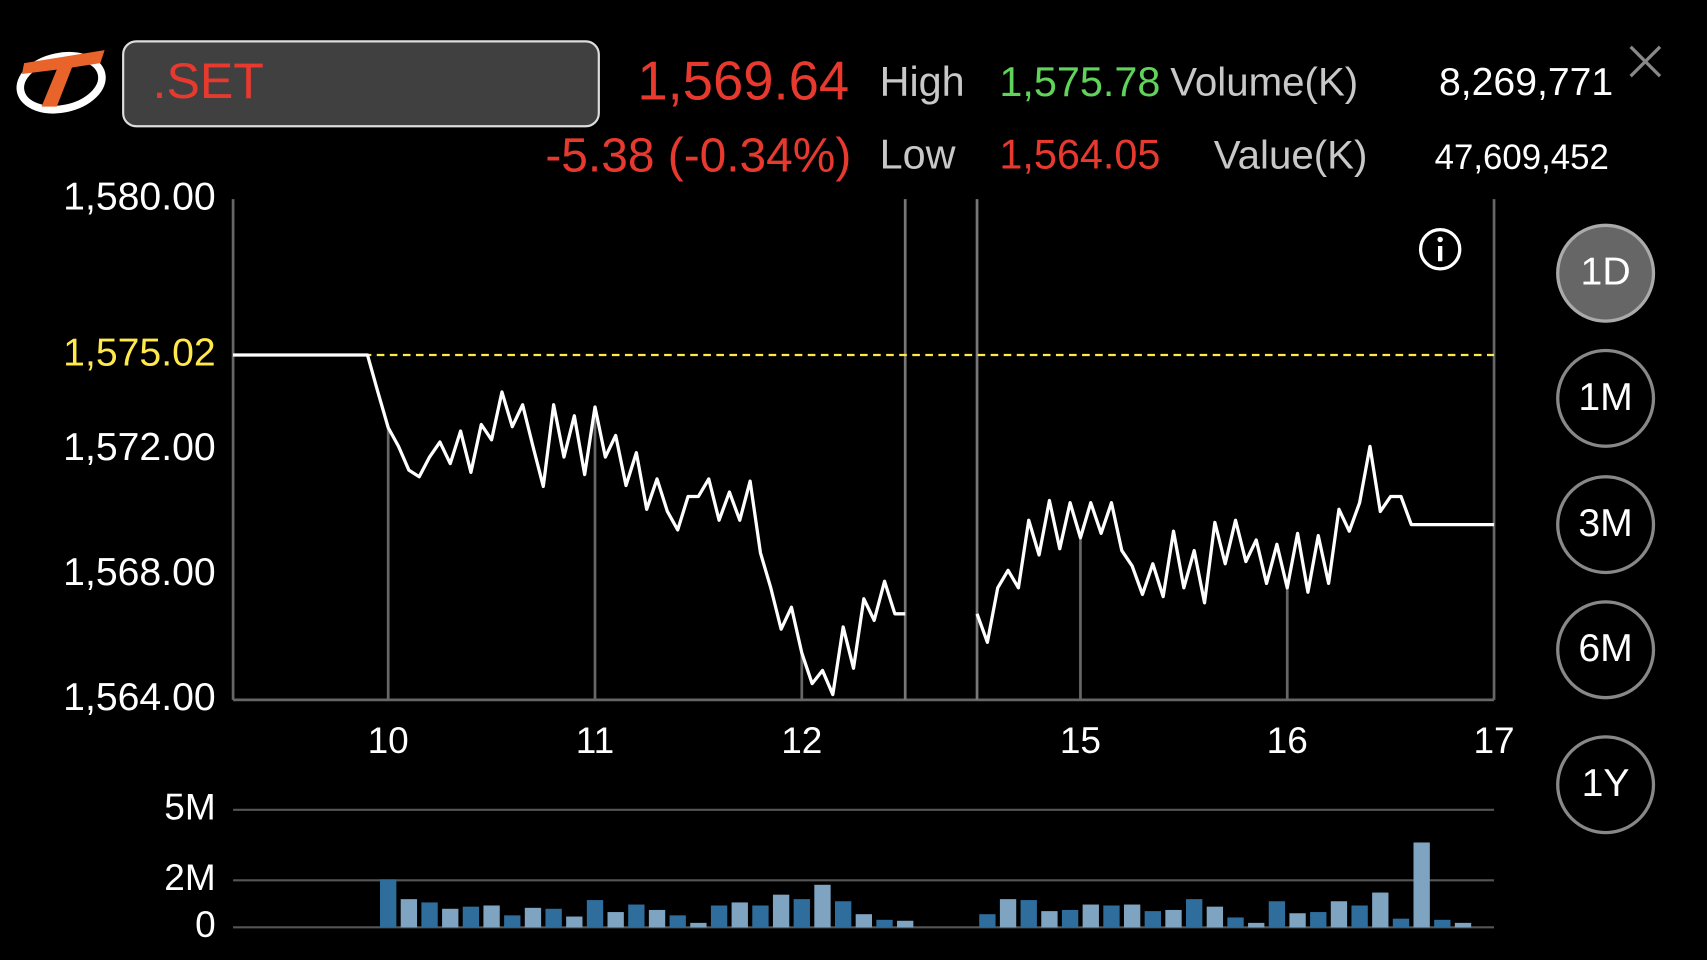 The image size is (1707, 960). I want to click on search-box, so click(361, 84).